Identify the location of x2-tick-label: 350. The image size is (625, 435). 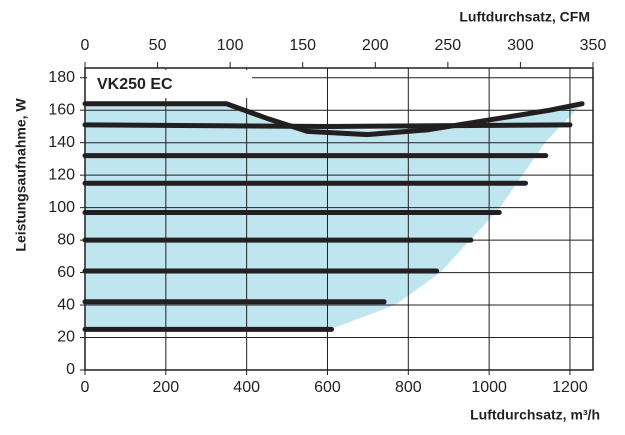
(593, 45).